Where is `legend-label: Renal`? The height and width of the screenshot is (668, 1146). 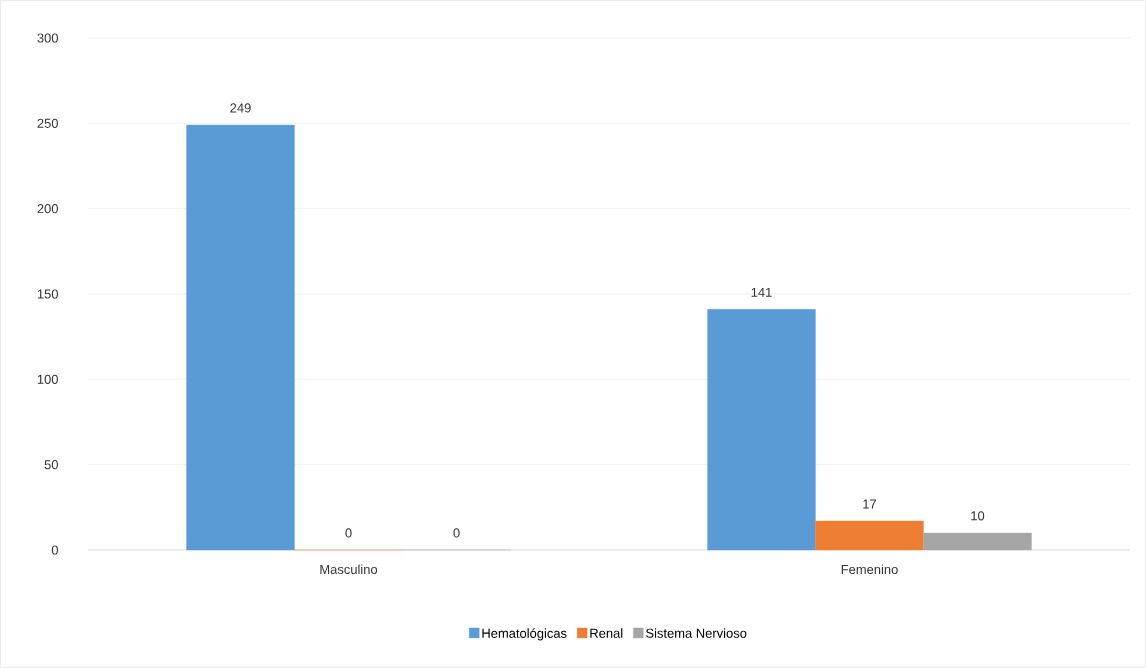 legend-label: Renal is located at coordinates (606, 633).